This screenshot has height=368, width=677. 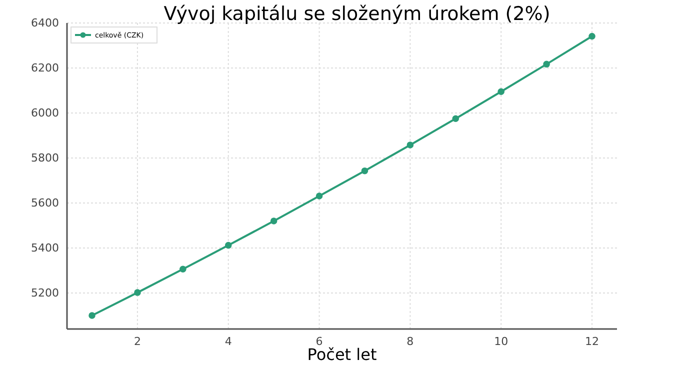 What do you see at coordinates (342, 354) in the screenshot?
I see `x-axis-title: Počet let` at bounding box center [342, 354].